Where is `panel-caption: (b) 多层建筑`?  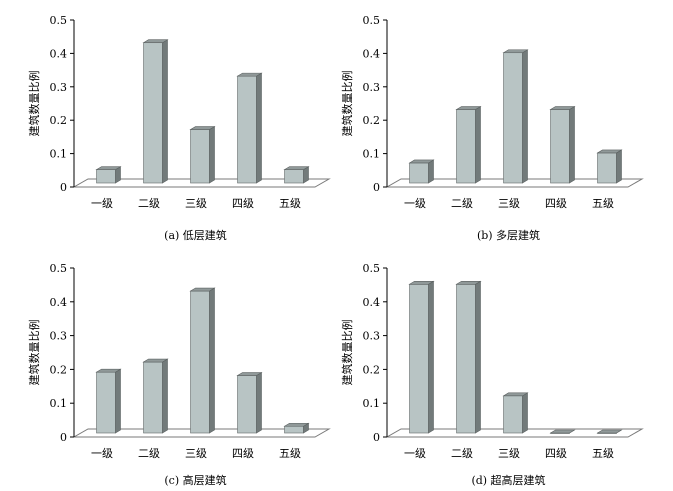 panel-caption: (b) 多层建筑 is located at coordinates (508, 235).